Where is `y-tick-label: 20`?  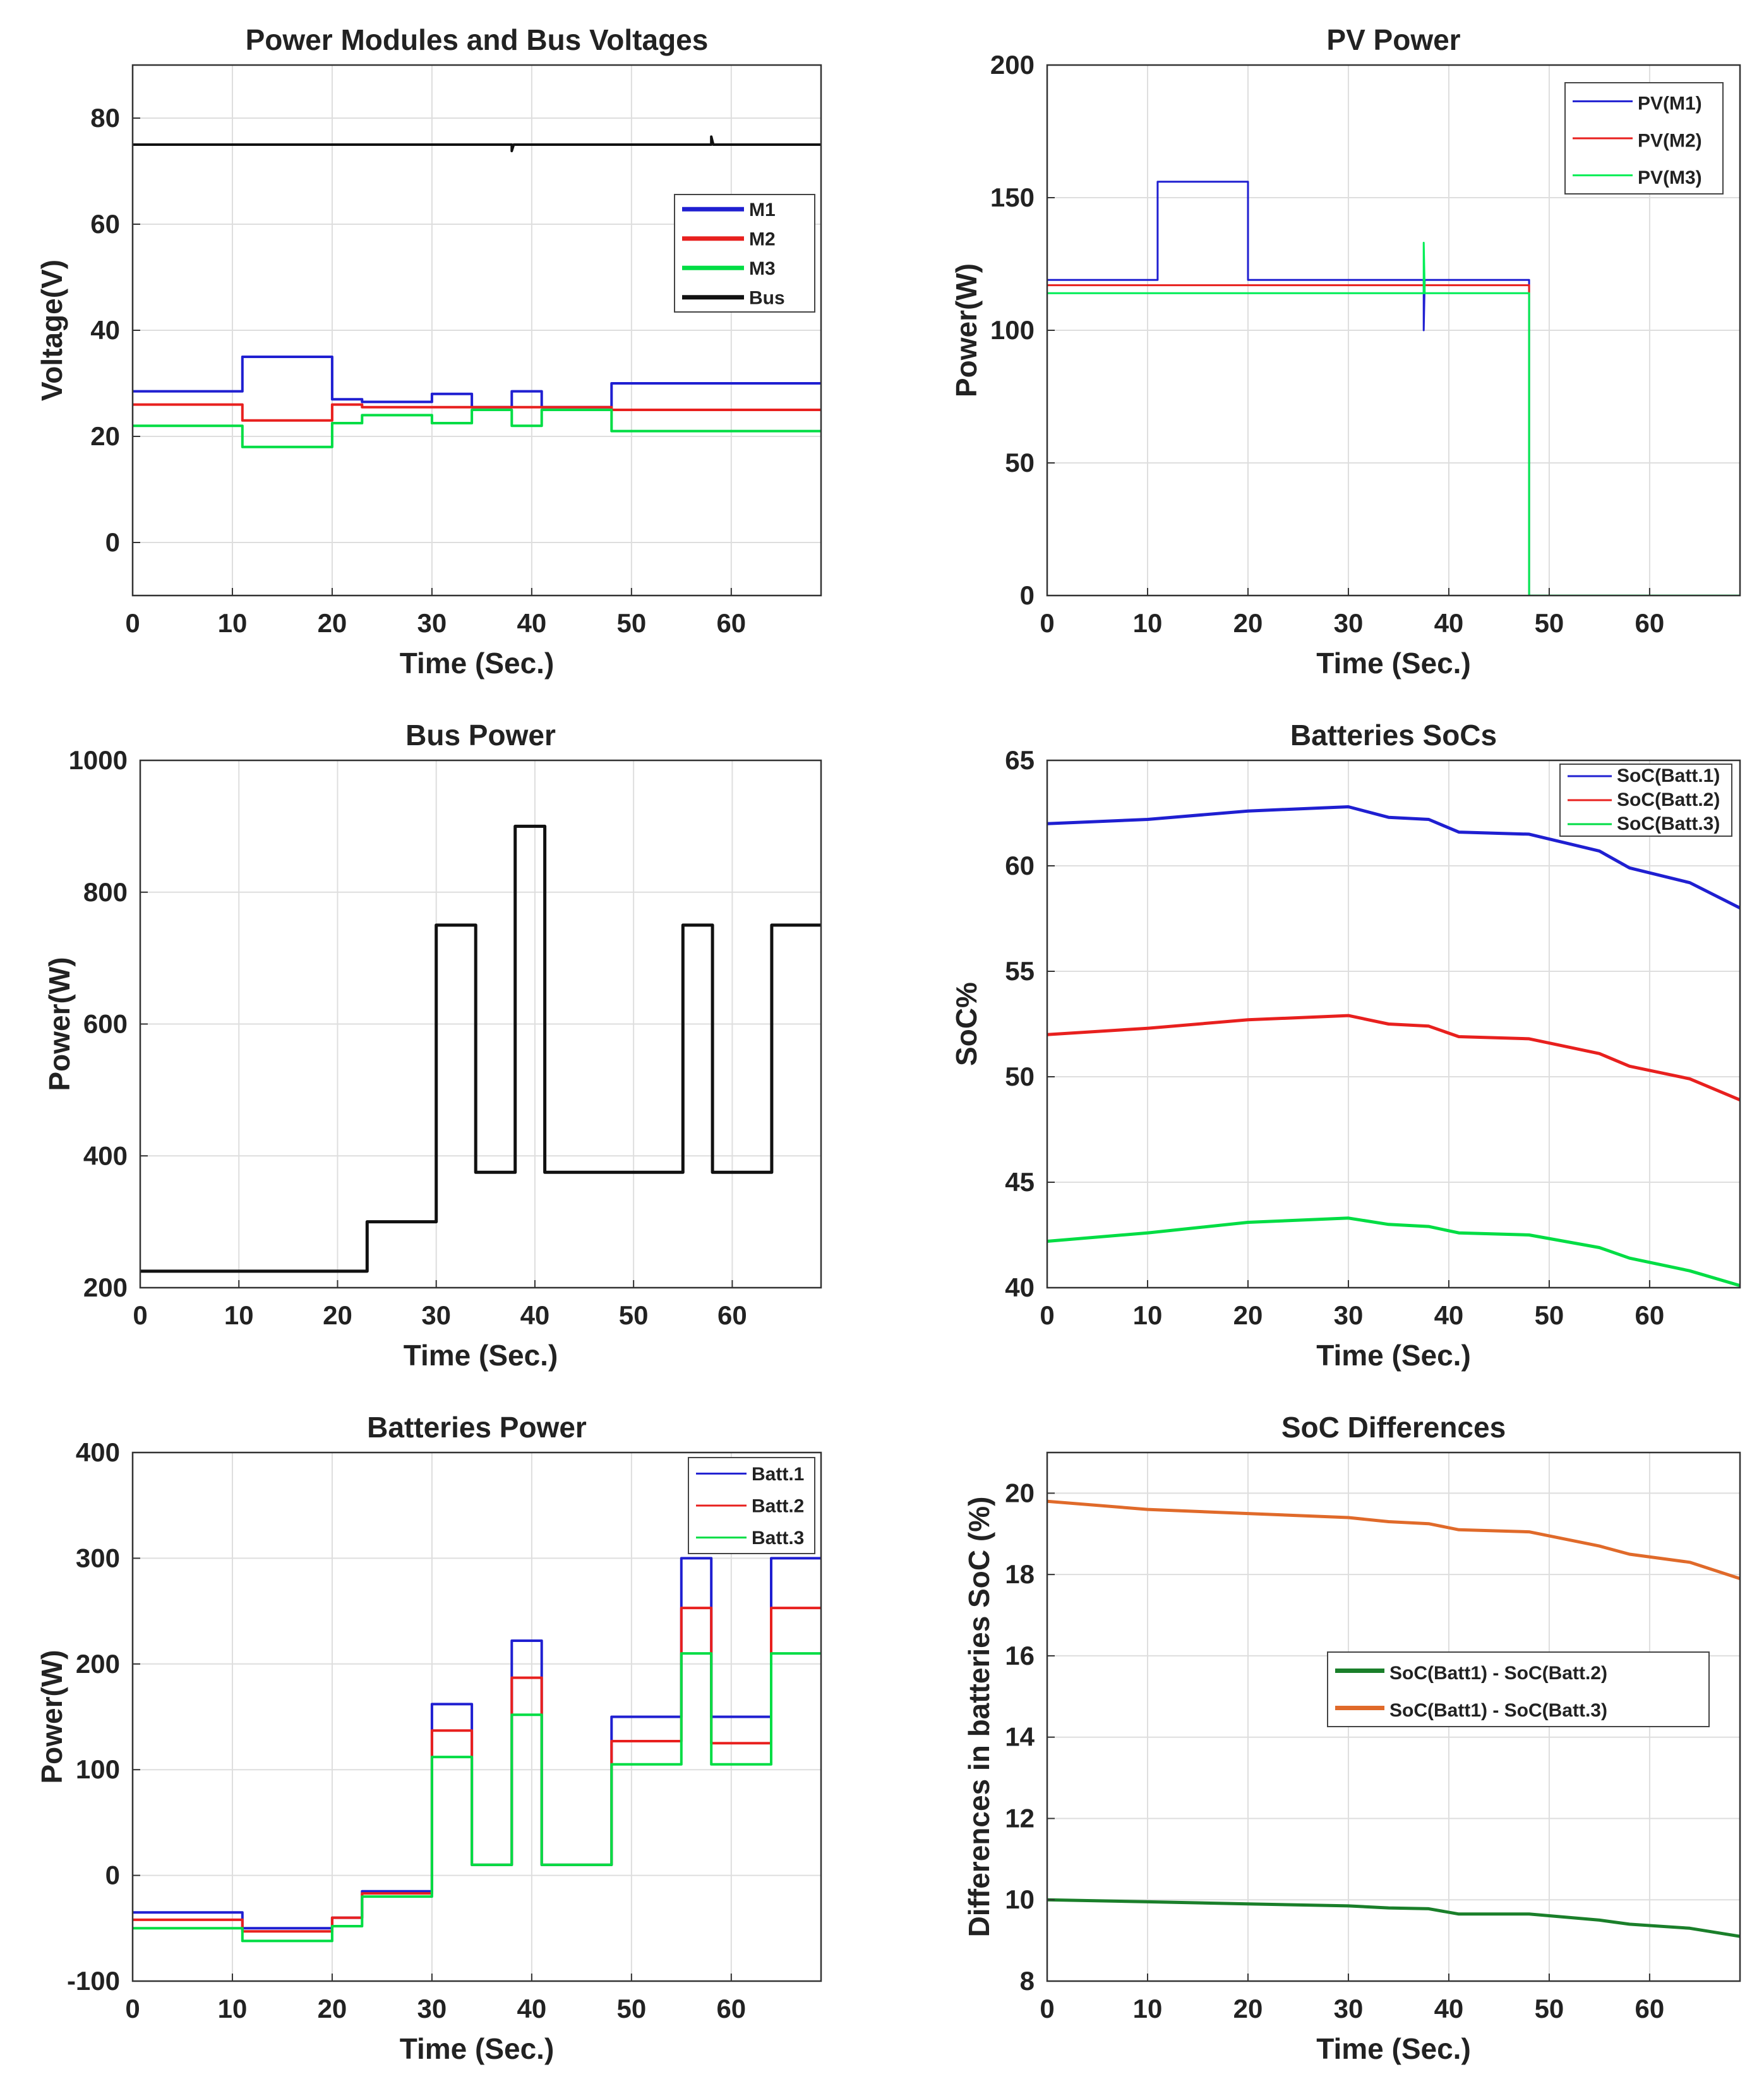 y-tick-label: 20 is located at coordinates (105, 436).